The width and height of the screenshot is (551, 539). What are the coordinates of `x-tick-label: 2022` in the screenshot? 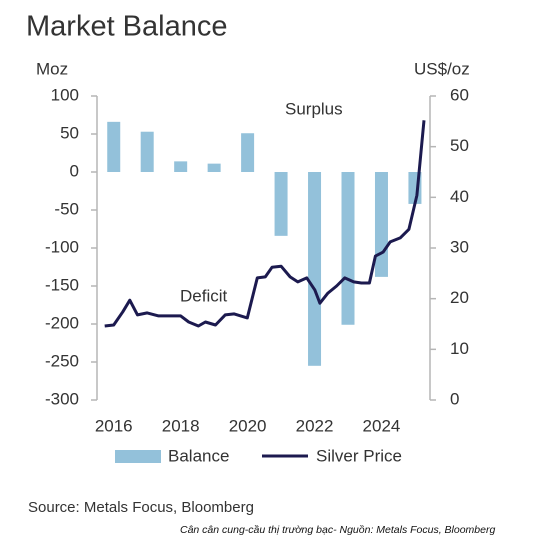 It's located at (315, 425).